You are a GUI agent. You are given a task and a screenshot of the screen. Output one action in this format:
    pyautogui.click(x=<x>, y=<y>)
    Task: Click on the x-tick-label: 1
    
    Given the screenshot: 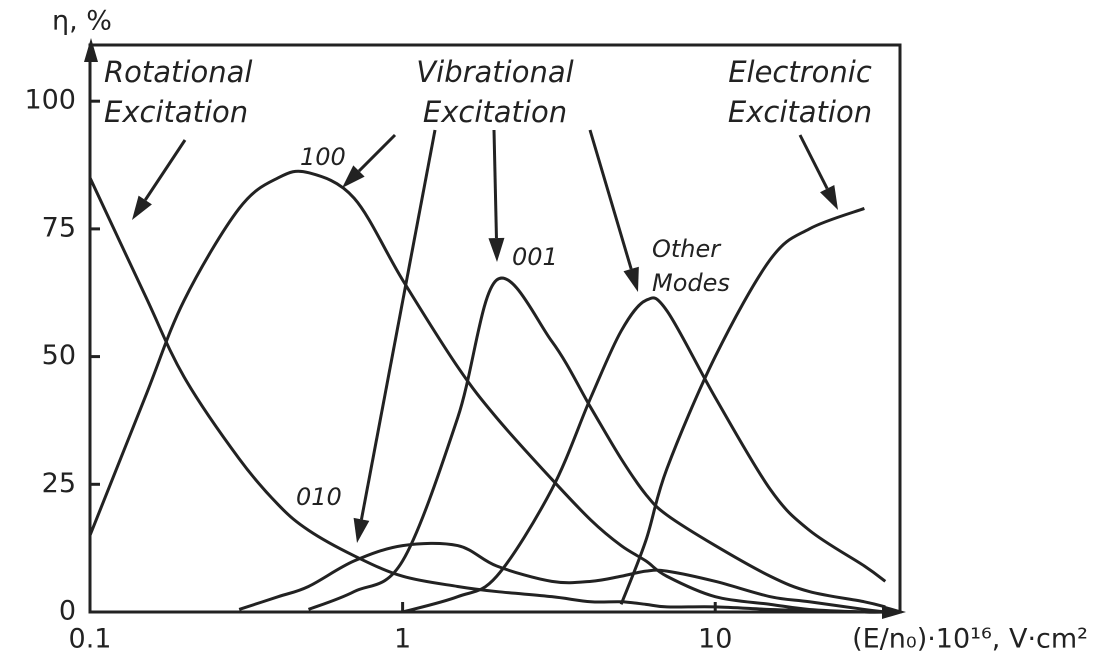 What is the action you would take?
    pyautogui.click(x=402, y=639)
    